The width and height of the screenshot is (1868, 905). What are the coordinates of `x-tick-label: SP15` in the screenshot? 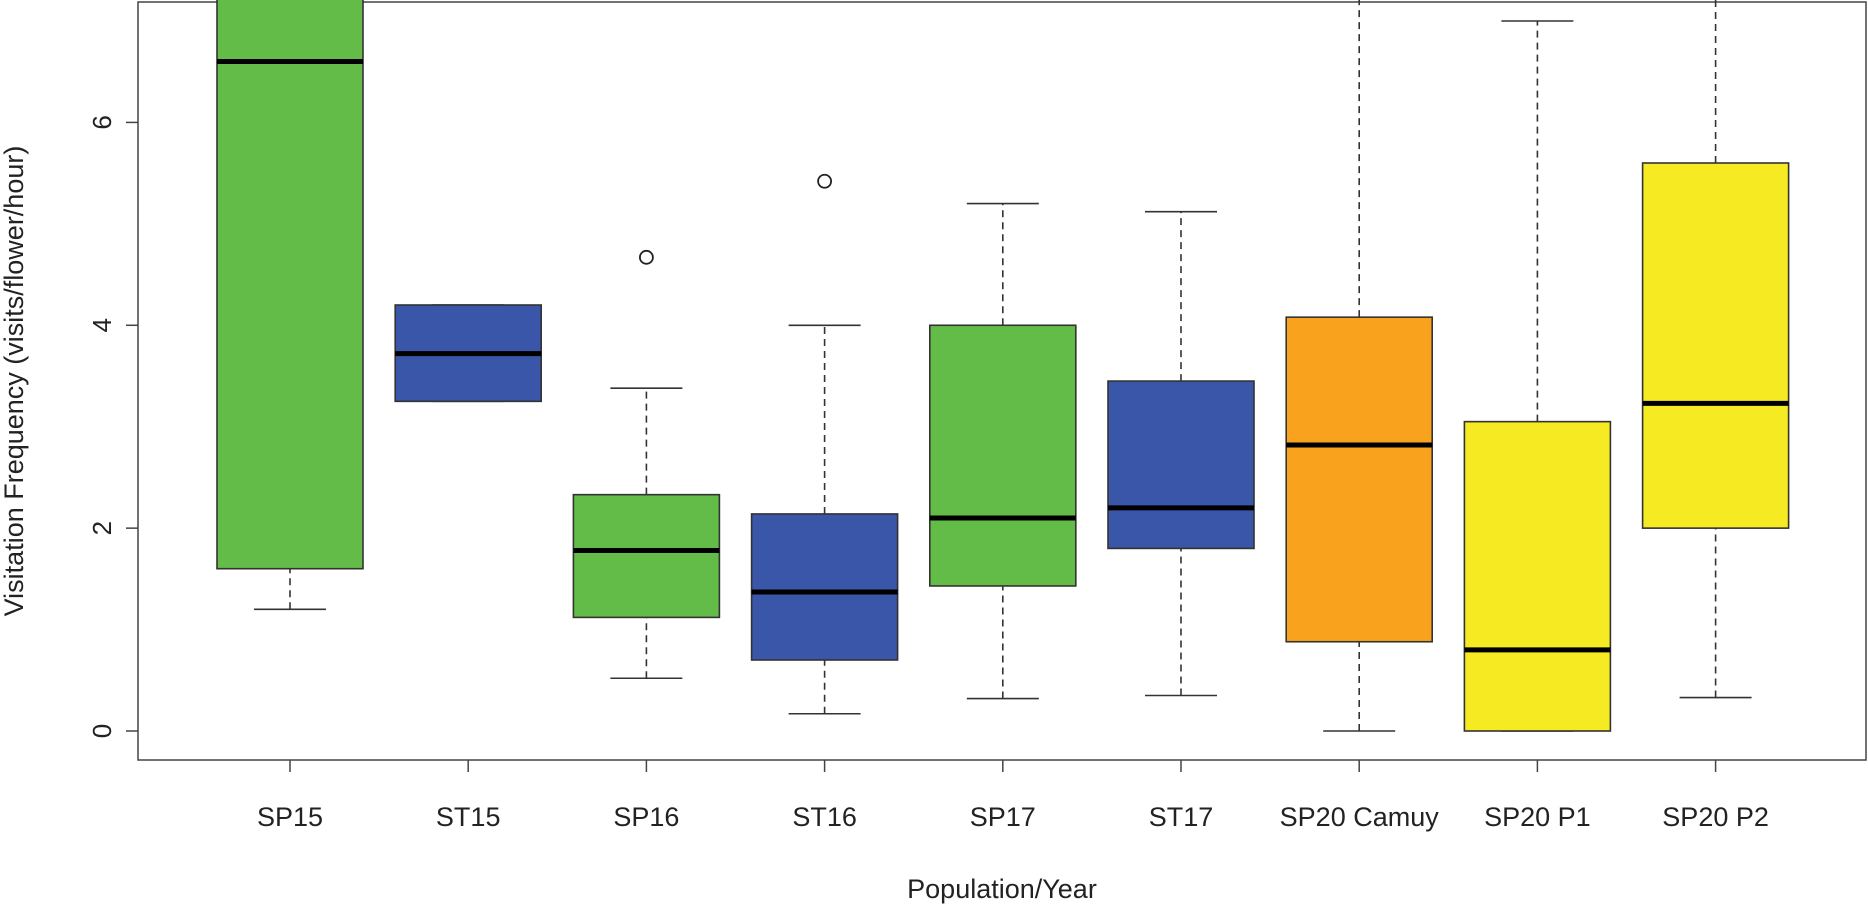 It's located at (290, 817).